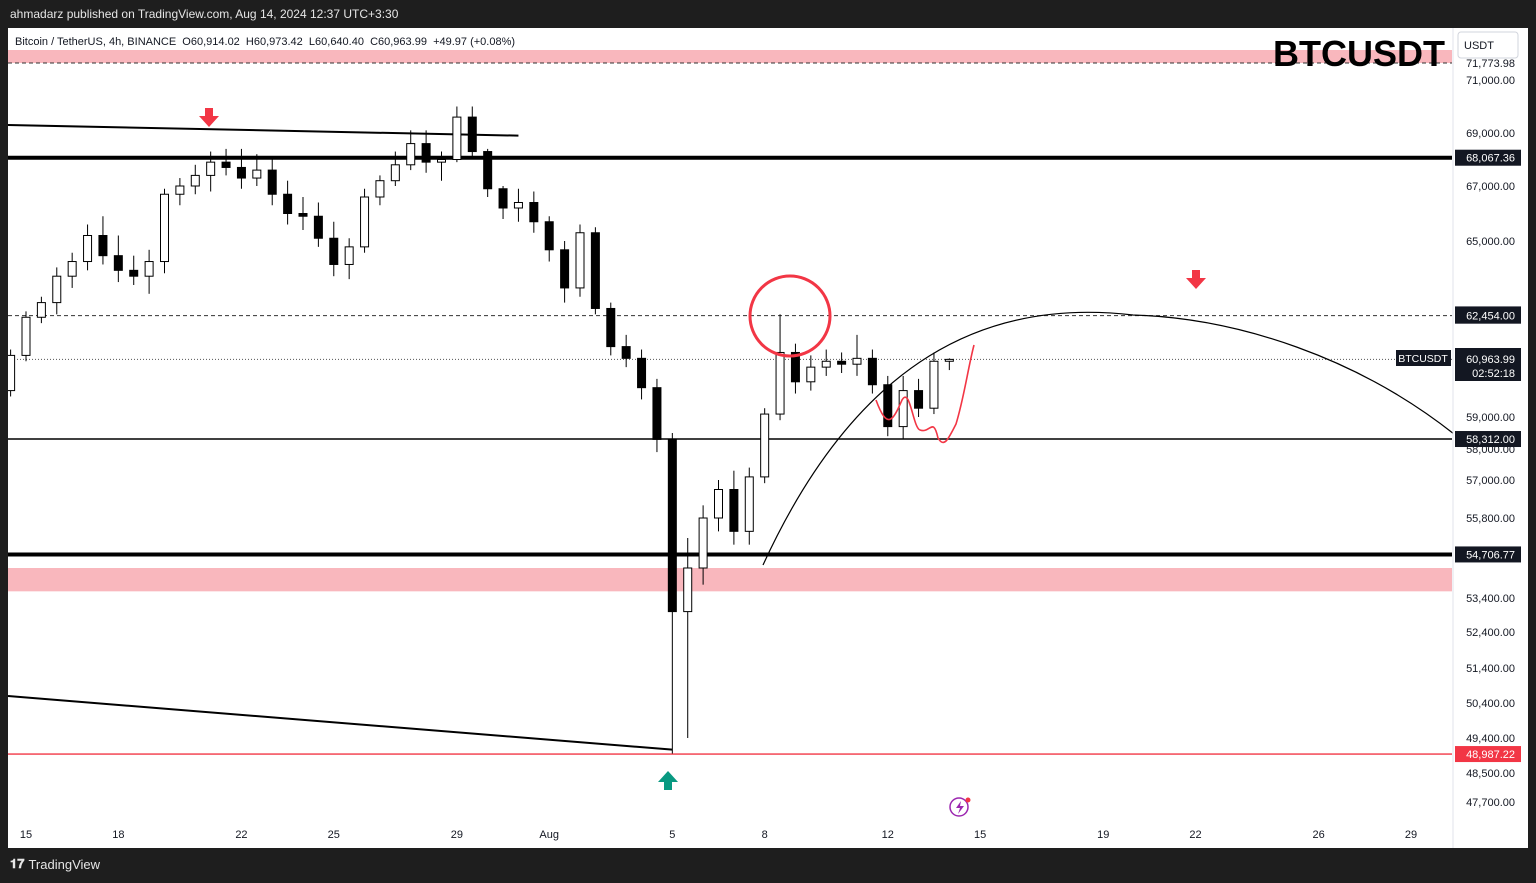 This screenshot has width=1536, height=883. What do you see at coordinates (1359, 53) in the screenshot?
I see `chart-title: BTCUSDT` at bounding box center [1359, 53].